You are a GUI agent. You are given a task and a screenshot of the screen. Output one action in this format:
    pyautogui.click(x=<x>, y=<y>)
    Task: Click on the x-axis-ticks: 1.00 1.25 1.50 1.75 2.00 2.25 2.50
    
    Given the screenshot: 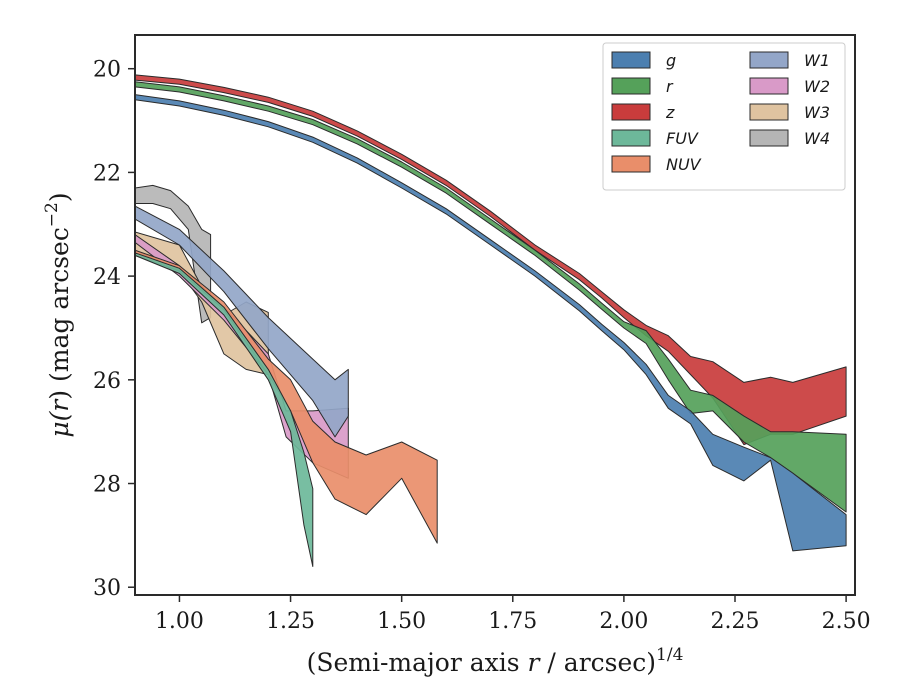 What is the action you would take?
    pyautogui.click(x=513, y=614)
    